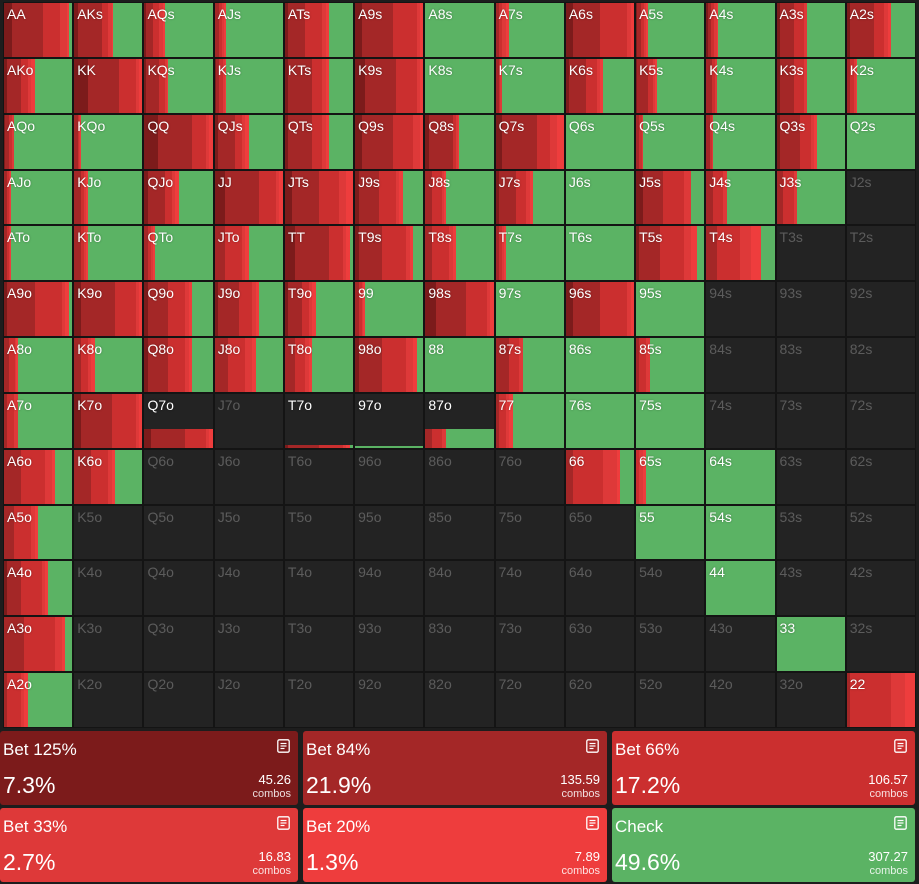  I want to click on hand-cell-k4s: K4s, so click(740, 85).